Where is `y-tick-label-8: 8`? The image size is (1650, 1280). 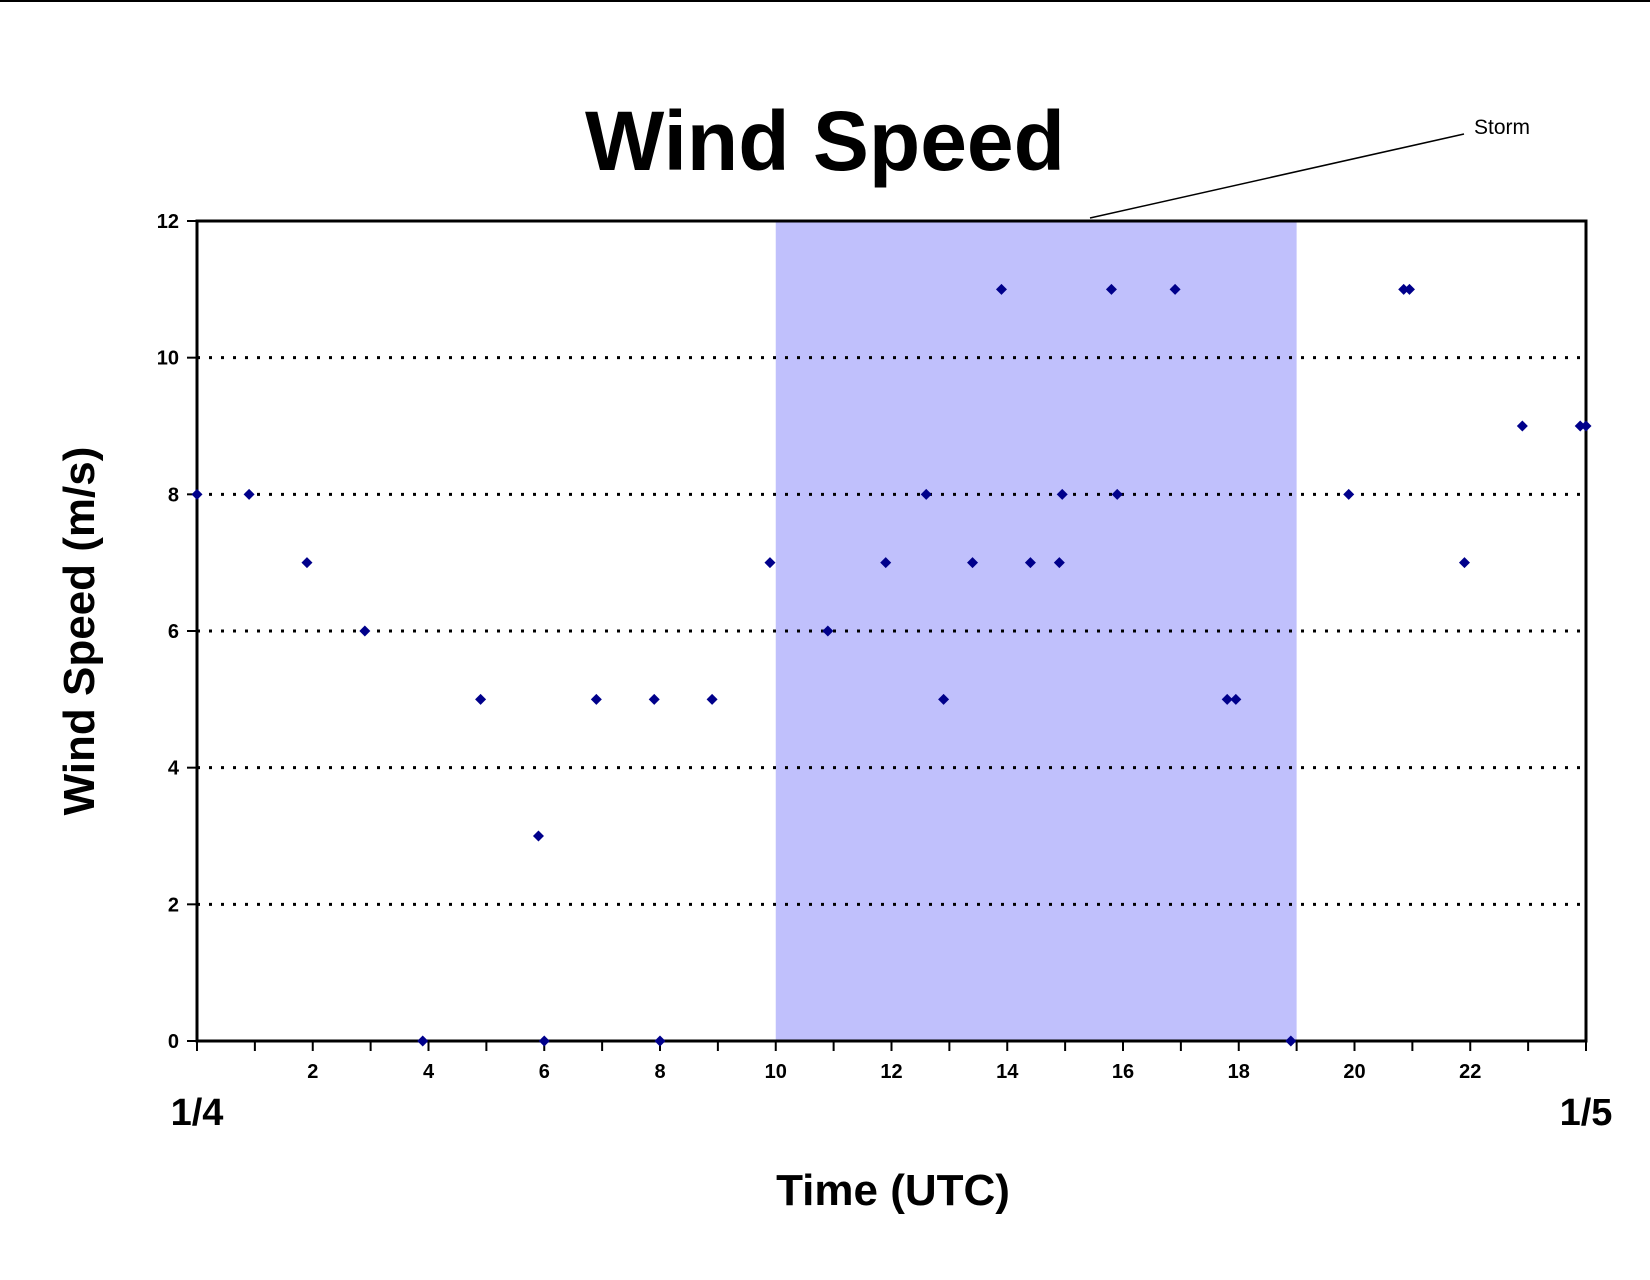
y-tick-label-8: 8 is located at coordinates (173, 495).